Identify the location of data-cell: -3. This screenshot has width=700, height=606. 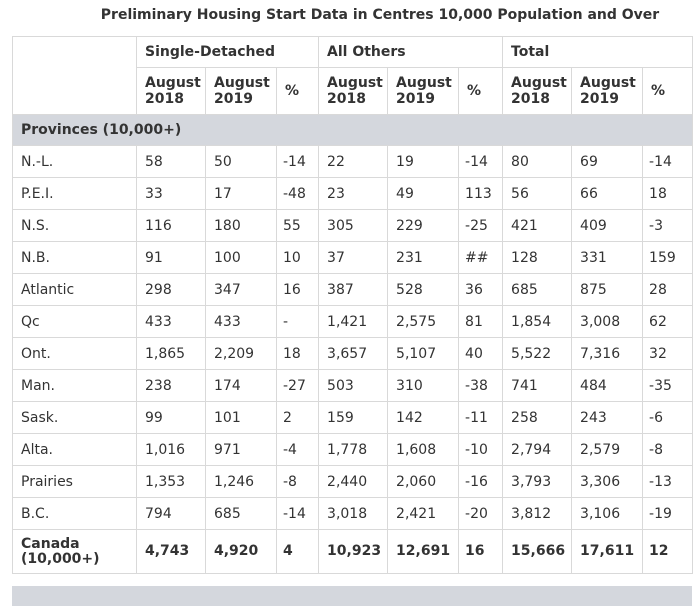
(668, 225).